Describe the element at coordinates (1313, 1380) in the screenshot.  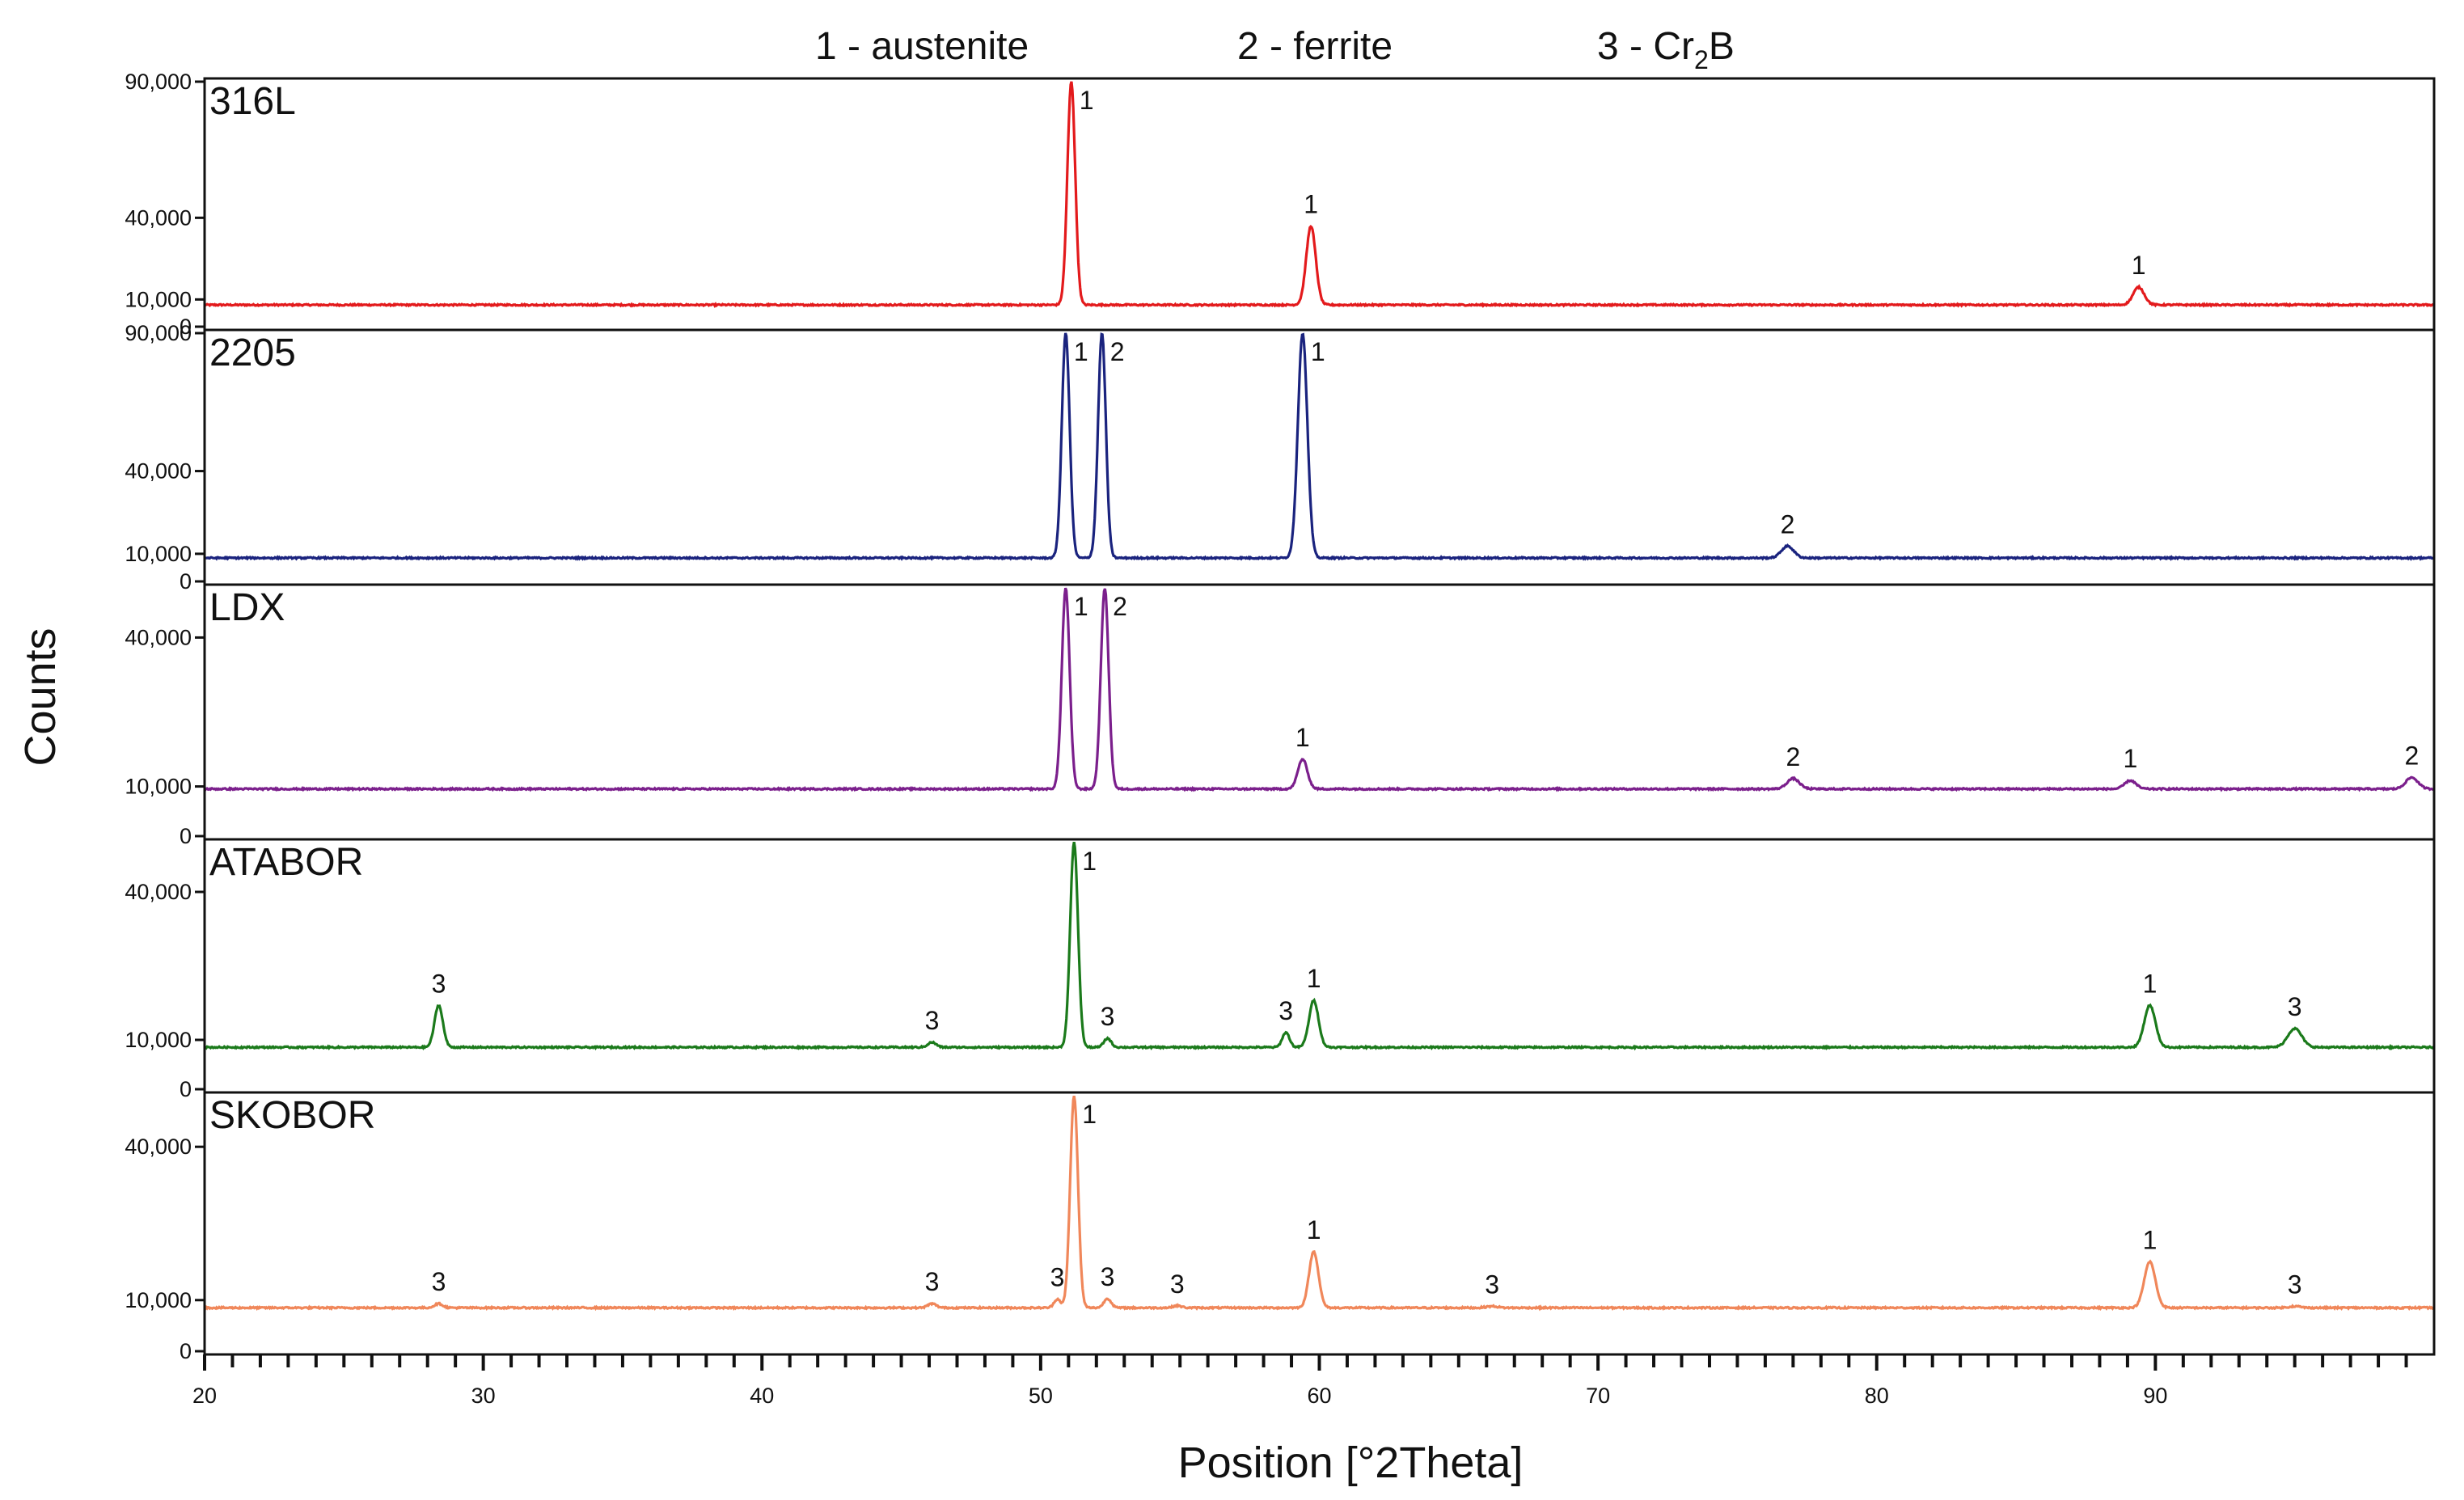
I see `x-axis: 20 30 40 50 60 70 80 90` at that location.